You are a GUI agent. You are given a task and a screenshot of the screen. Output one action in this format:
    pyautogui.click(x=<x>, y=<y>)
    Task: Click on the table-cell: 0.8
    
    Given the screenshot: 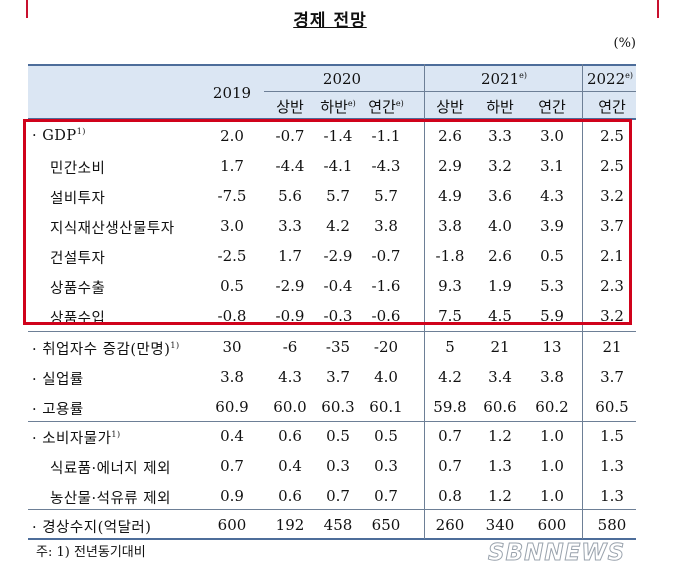 What is the action you would take?
    pyautogui.click(x=450, y=496)
    